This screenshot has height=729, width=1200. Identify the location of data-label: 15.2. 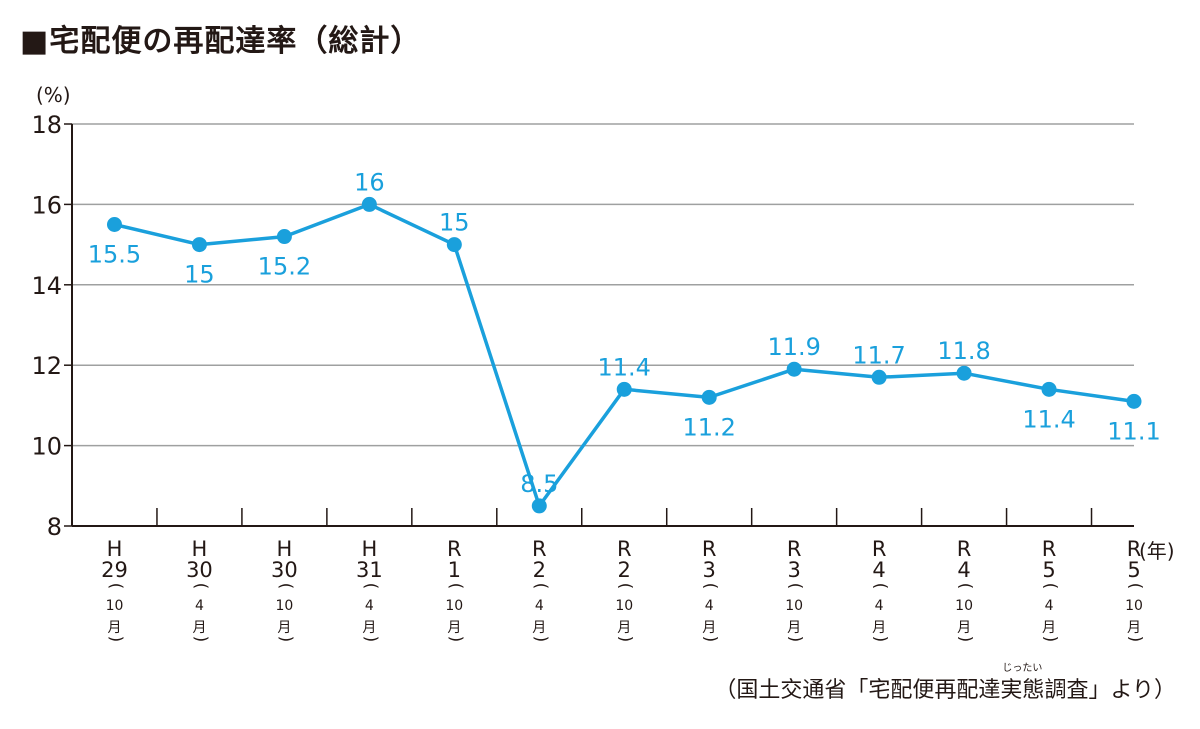
(284, 267).